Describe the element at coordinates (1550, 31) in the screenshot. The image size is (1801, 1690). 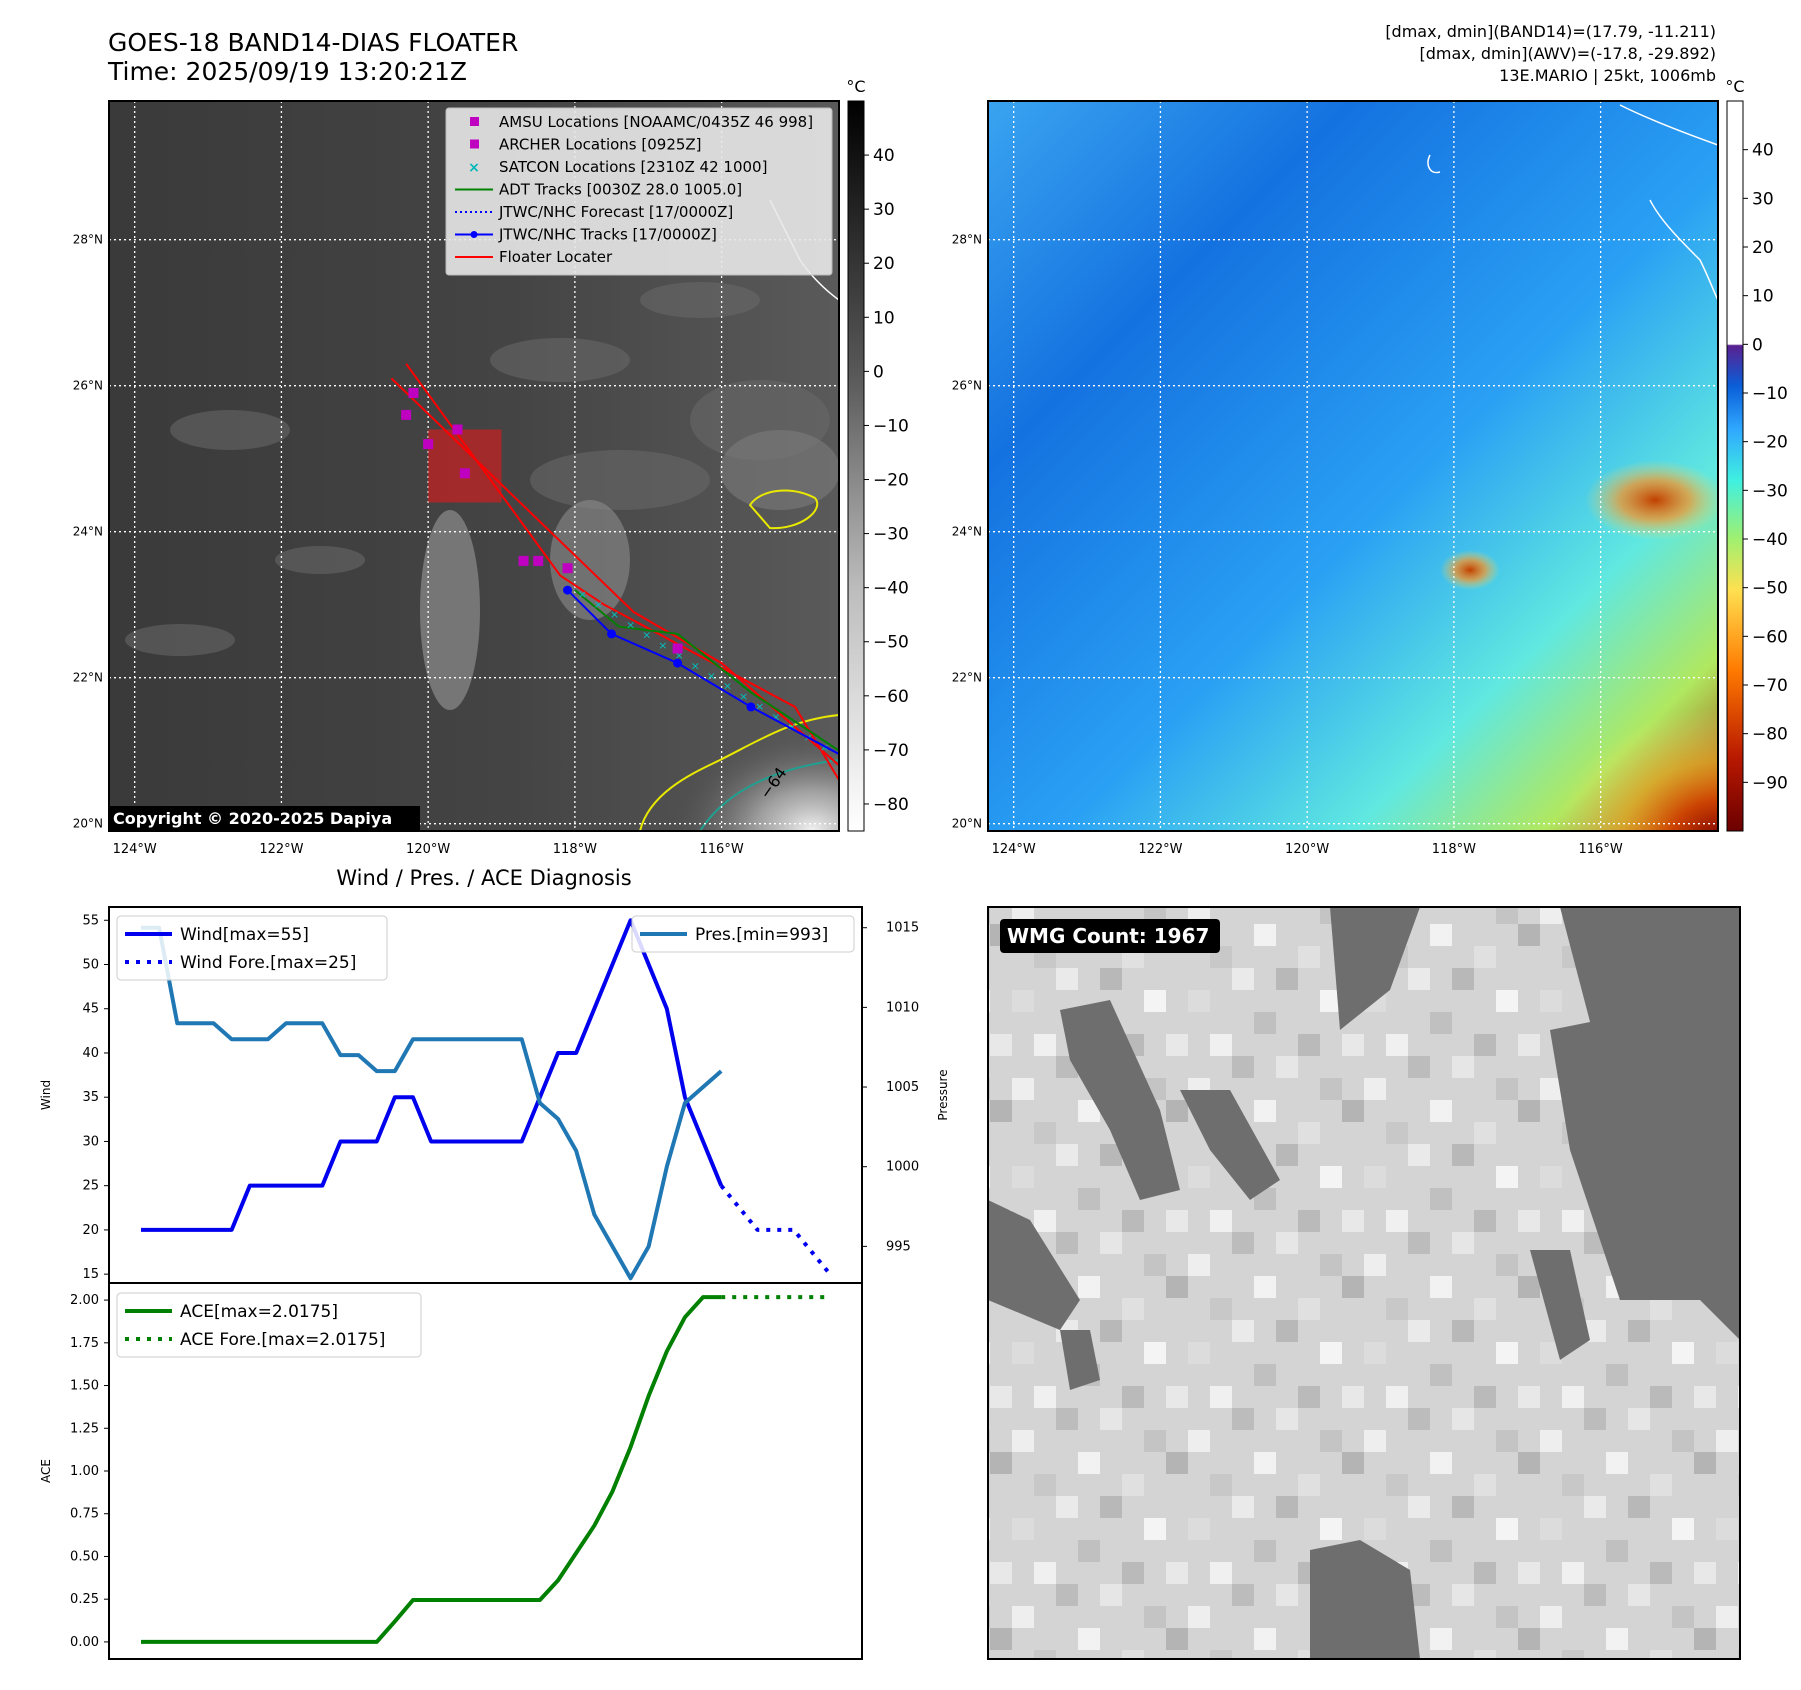
I see `dmax-band14: [dmax, dmin](BAND14)=(17.79, -11.211)` at that location.